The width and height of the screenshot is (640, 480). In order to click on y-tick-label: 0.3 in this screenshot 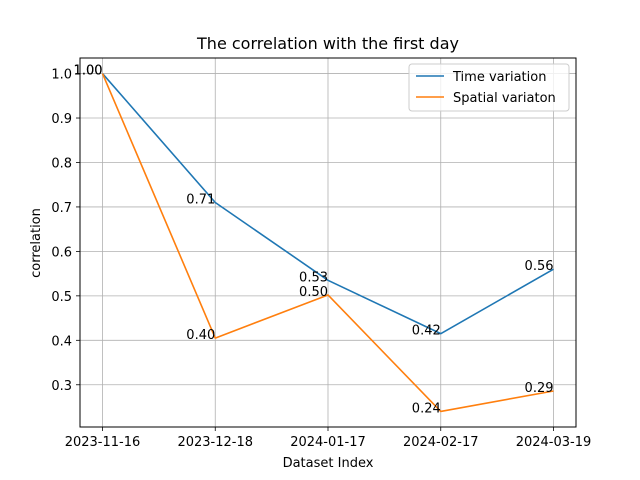, I will do `click(61, 386)`.